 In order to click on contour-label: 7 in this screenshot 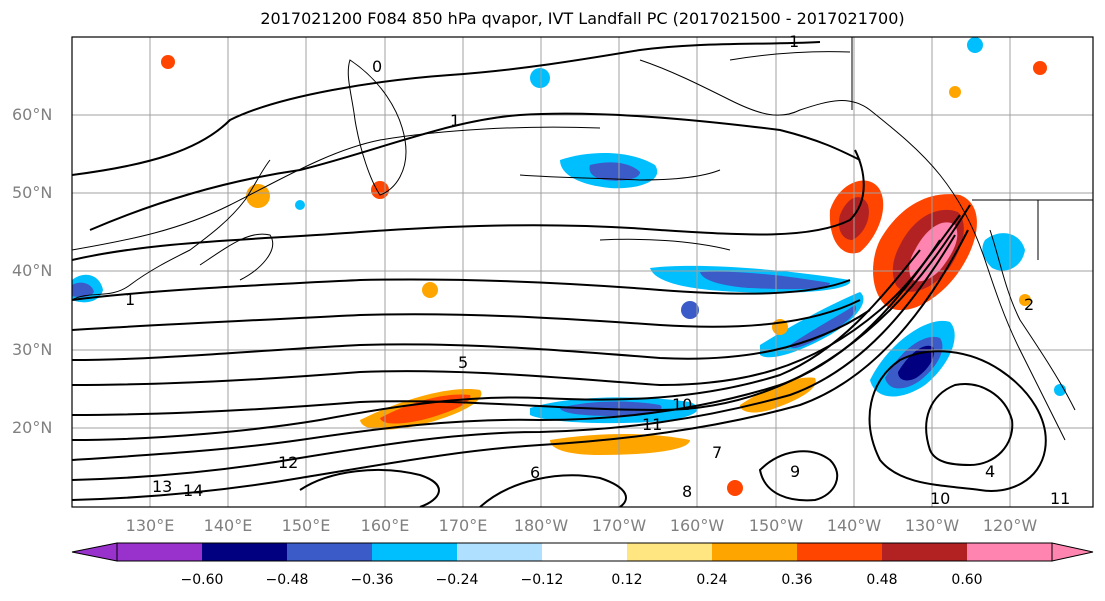, I will do `click(717, 452)`.